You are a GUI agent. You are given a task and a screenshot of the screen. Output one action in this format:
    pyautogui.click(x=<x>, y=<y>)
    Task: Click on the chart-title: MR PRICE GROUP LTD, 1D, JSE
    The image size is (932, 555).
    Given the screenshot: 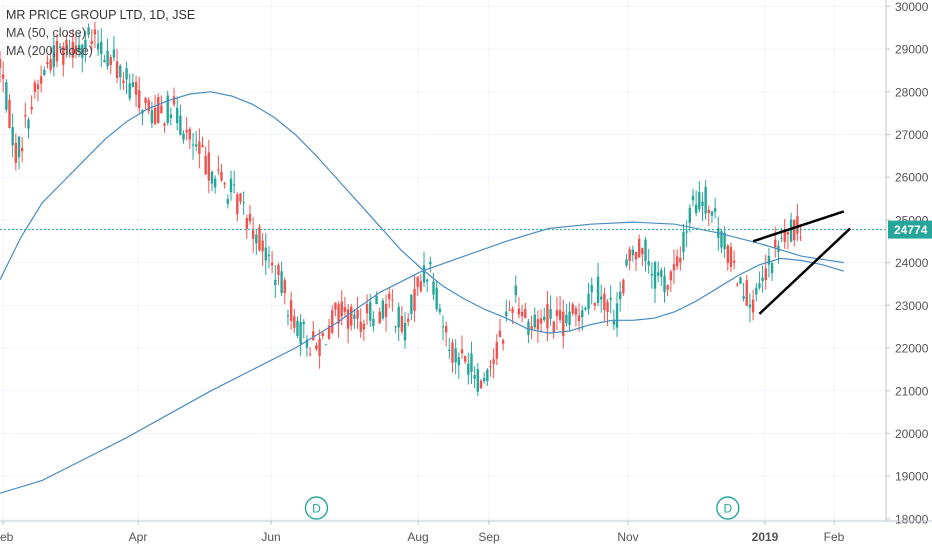 What is the action you would take?
    pyautogui.click(x=101, y=15)
    